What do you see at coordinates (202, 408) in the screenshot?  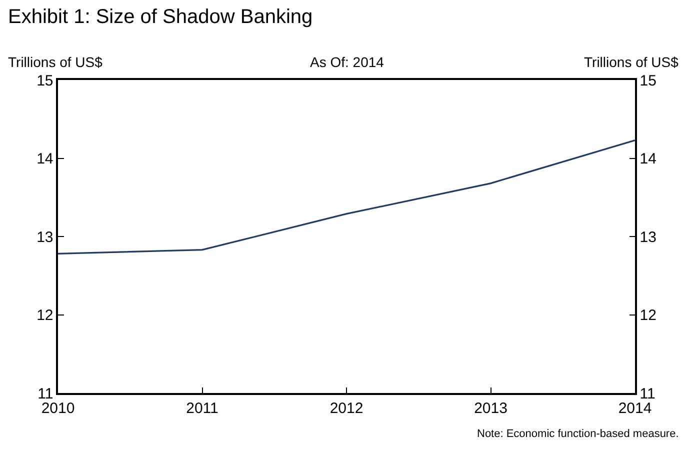 I see `x-tick-label: 2011` at bounding box center [202, 408].